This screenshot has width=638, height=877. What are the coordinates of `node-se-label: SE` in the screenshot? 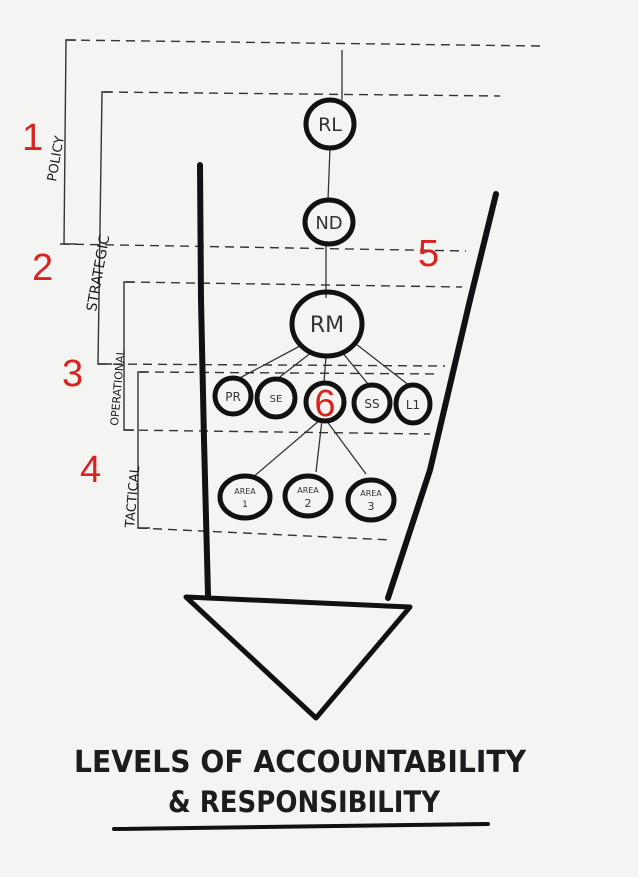 It's located at (276, 399).